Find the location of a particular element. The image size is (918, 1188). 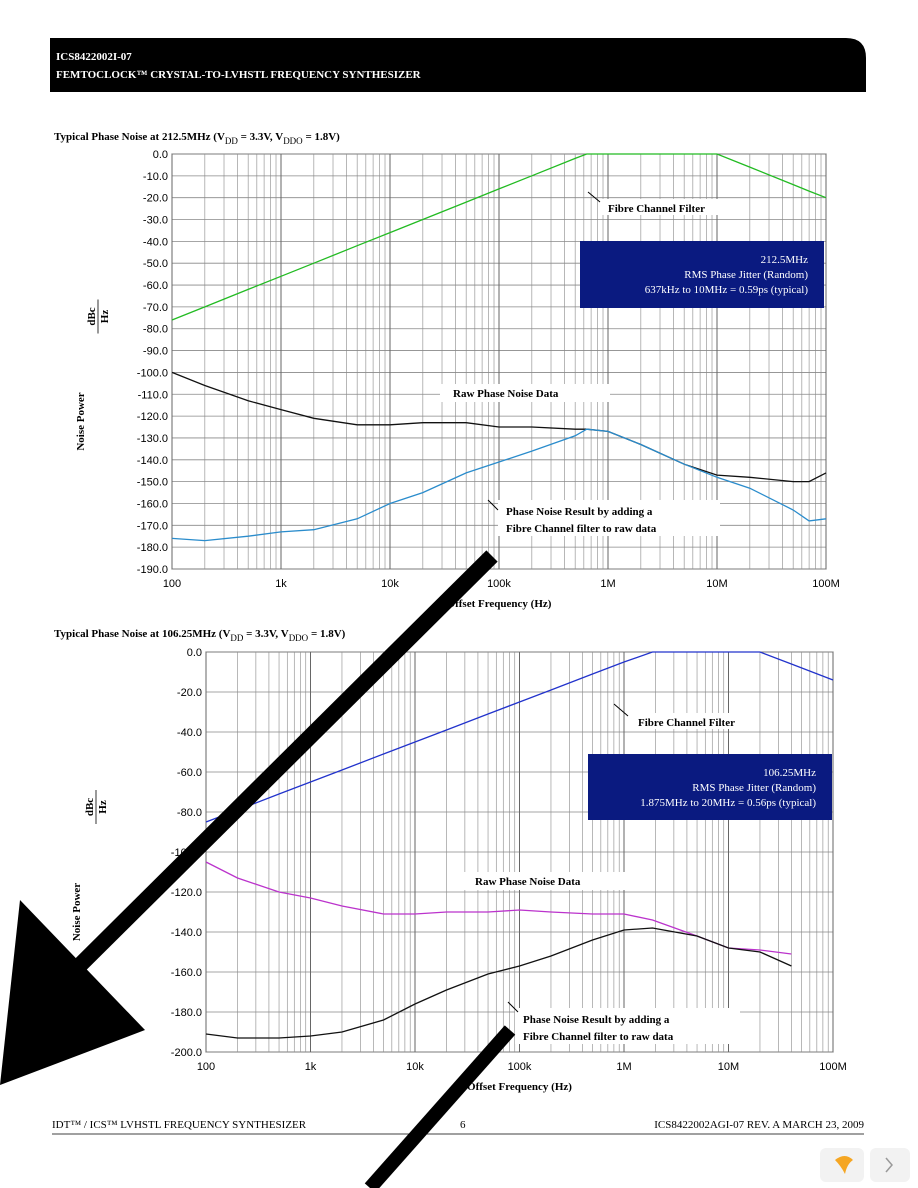

jitter-text: 106.25MHz is located at coordinates (789, 773).